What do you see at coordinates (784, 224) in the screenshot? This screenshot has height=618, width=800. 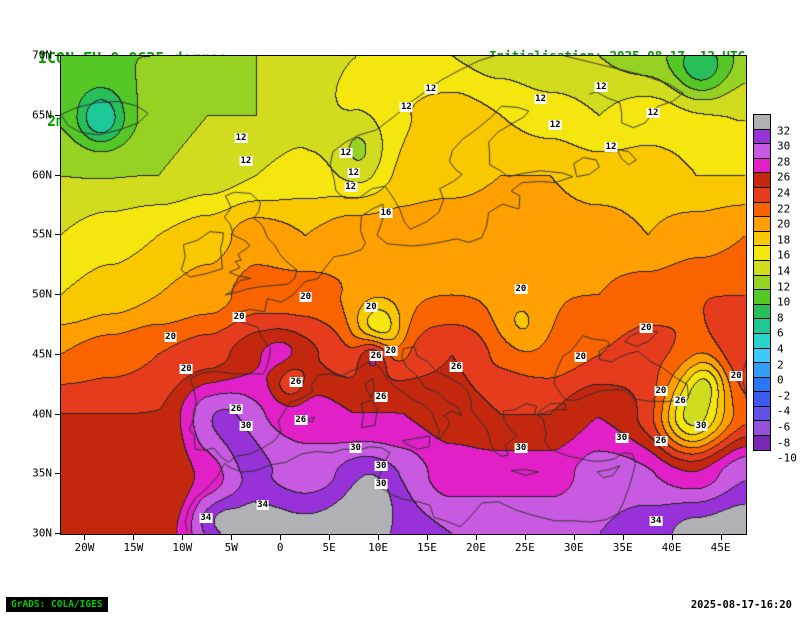 I see `colorbar-tick-label: 20` at bounding box center [784, 224].